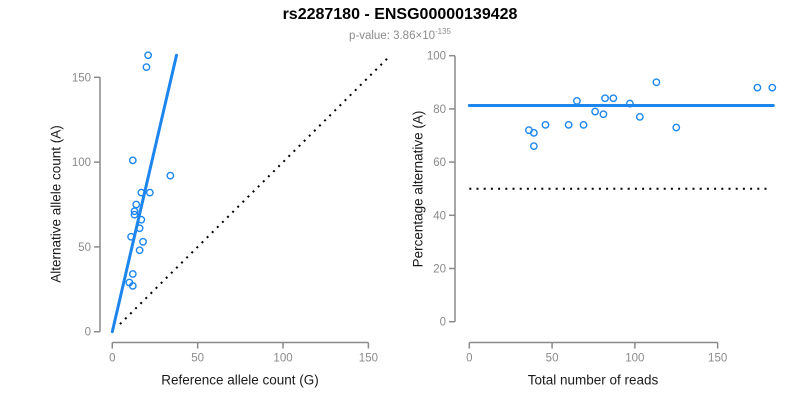 This screenshot has height=400, width=800. What do you see at coordinates (418, 189) in the screenshot?
I see `right-y-axis-title: Percentage alternative (A)` at bounding box center [418, 189].